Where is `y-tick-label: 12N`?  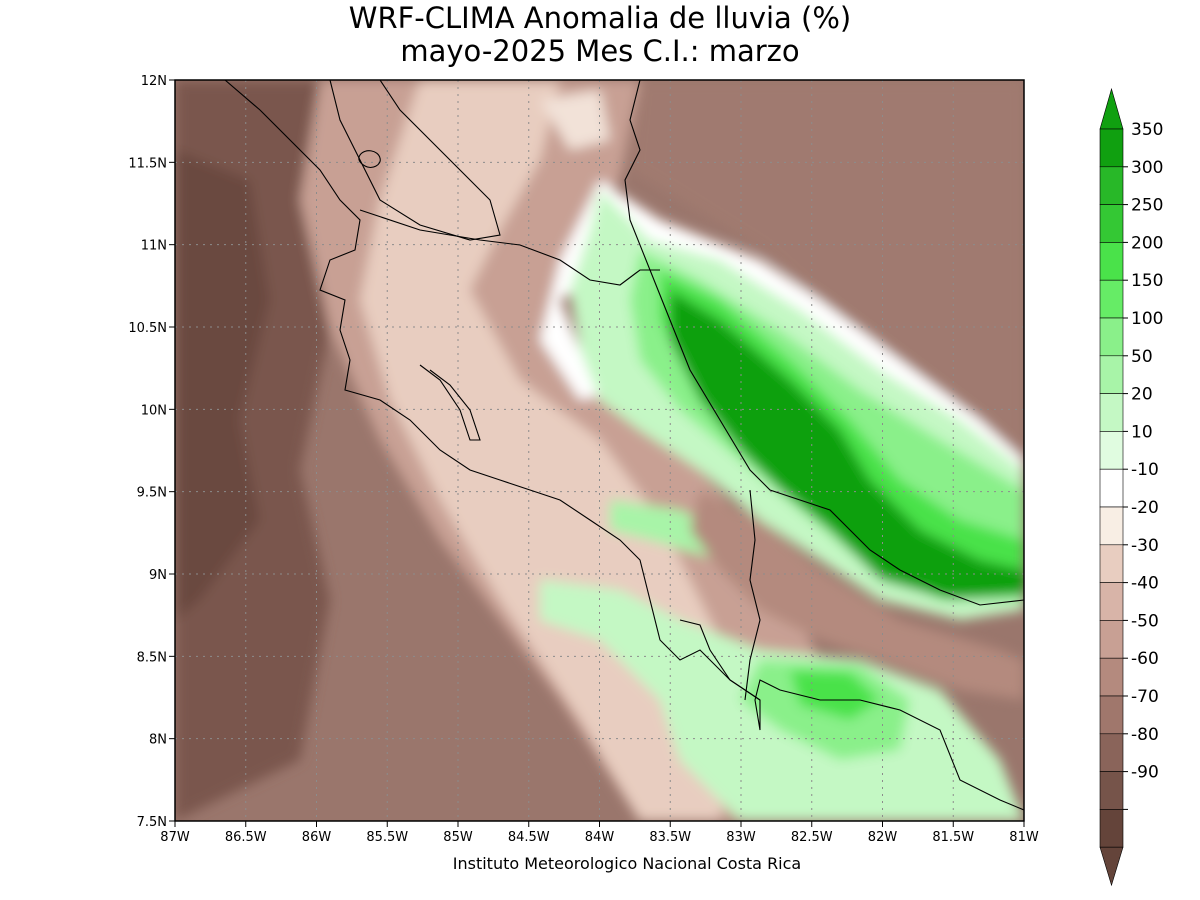 y-tick-label: 12N is located at coordinates (154, 81).